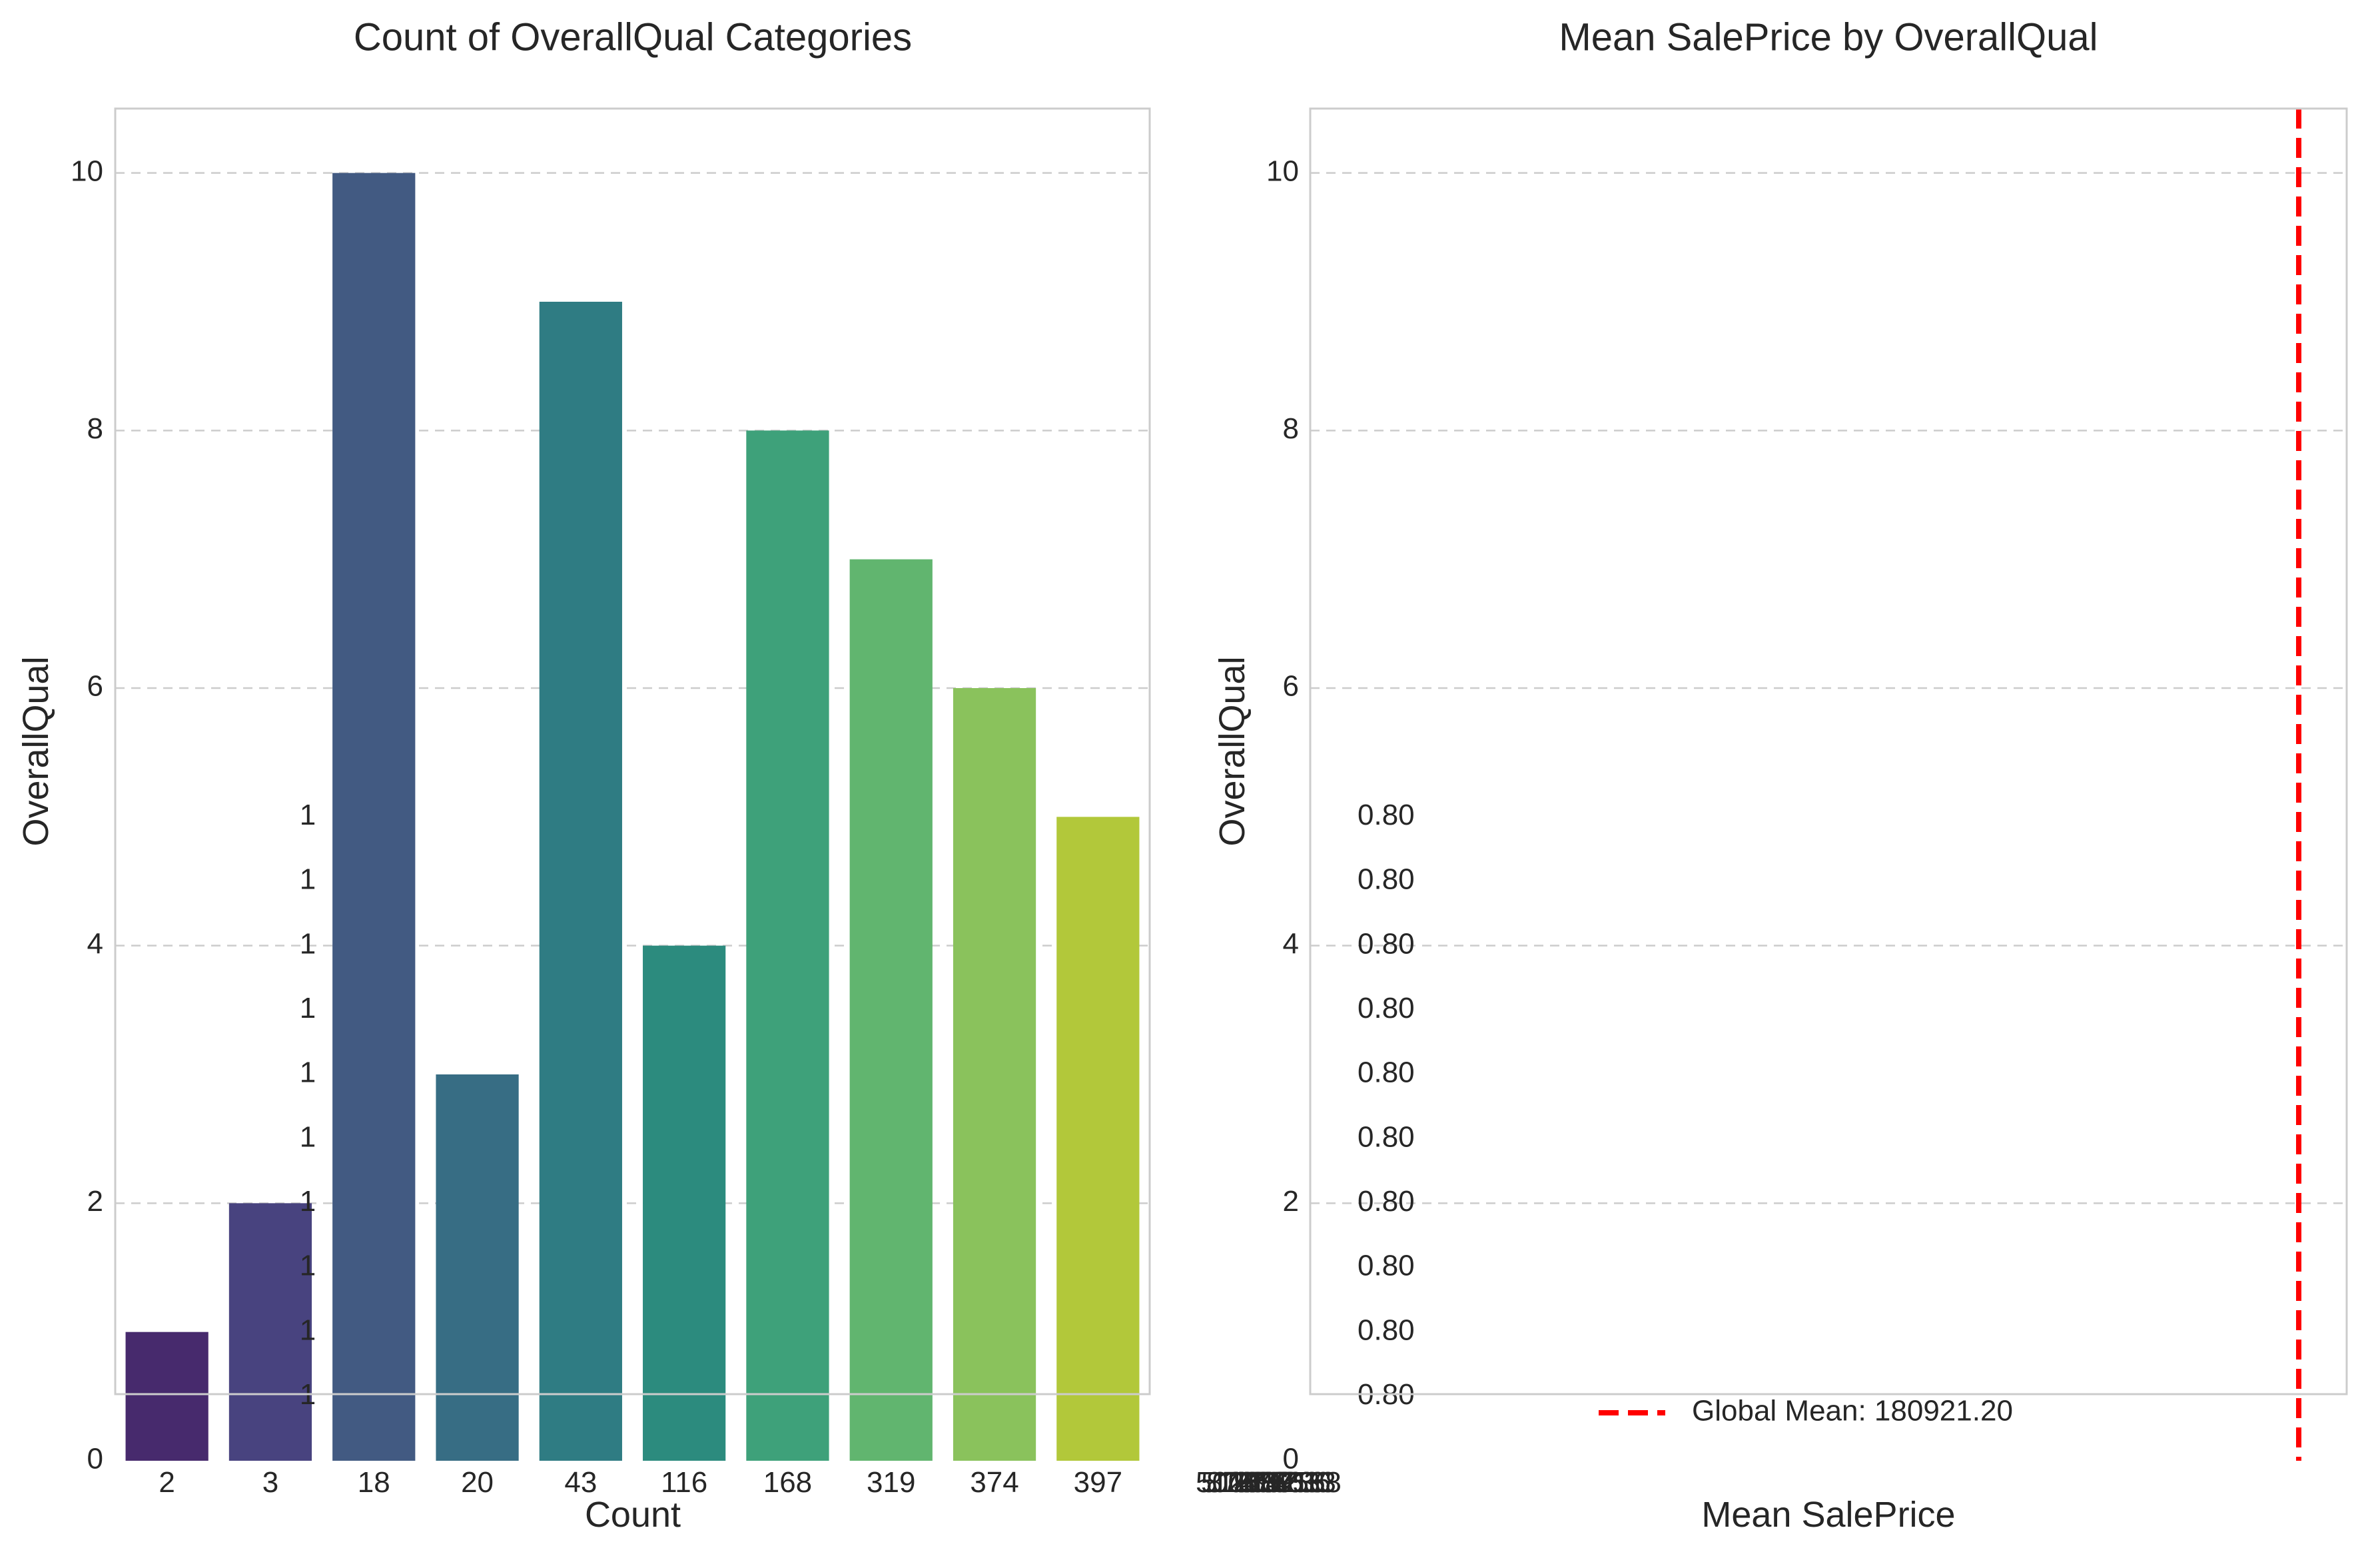 Image resolution: width=2366 pixels, height=1568 pixels. I want to click on count-x-tick-label: 18, so click(374, 1482).